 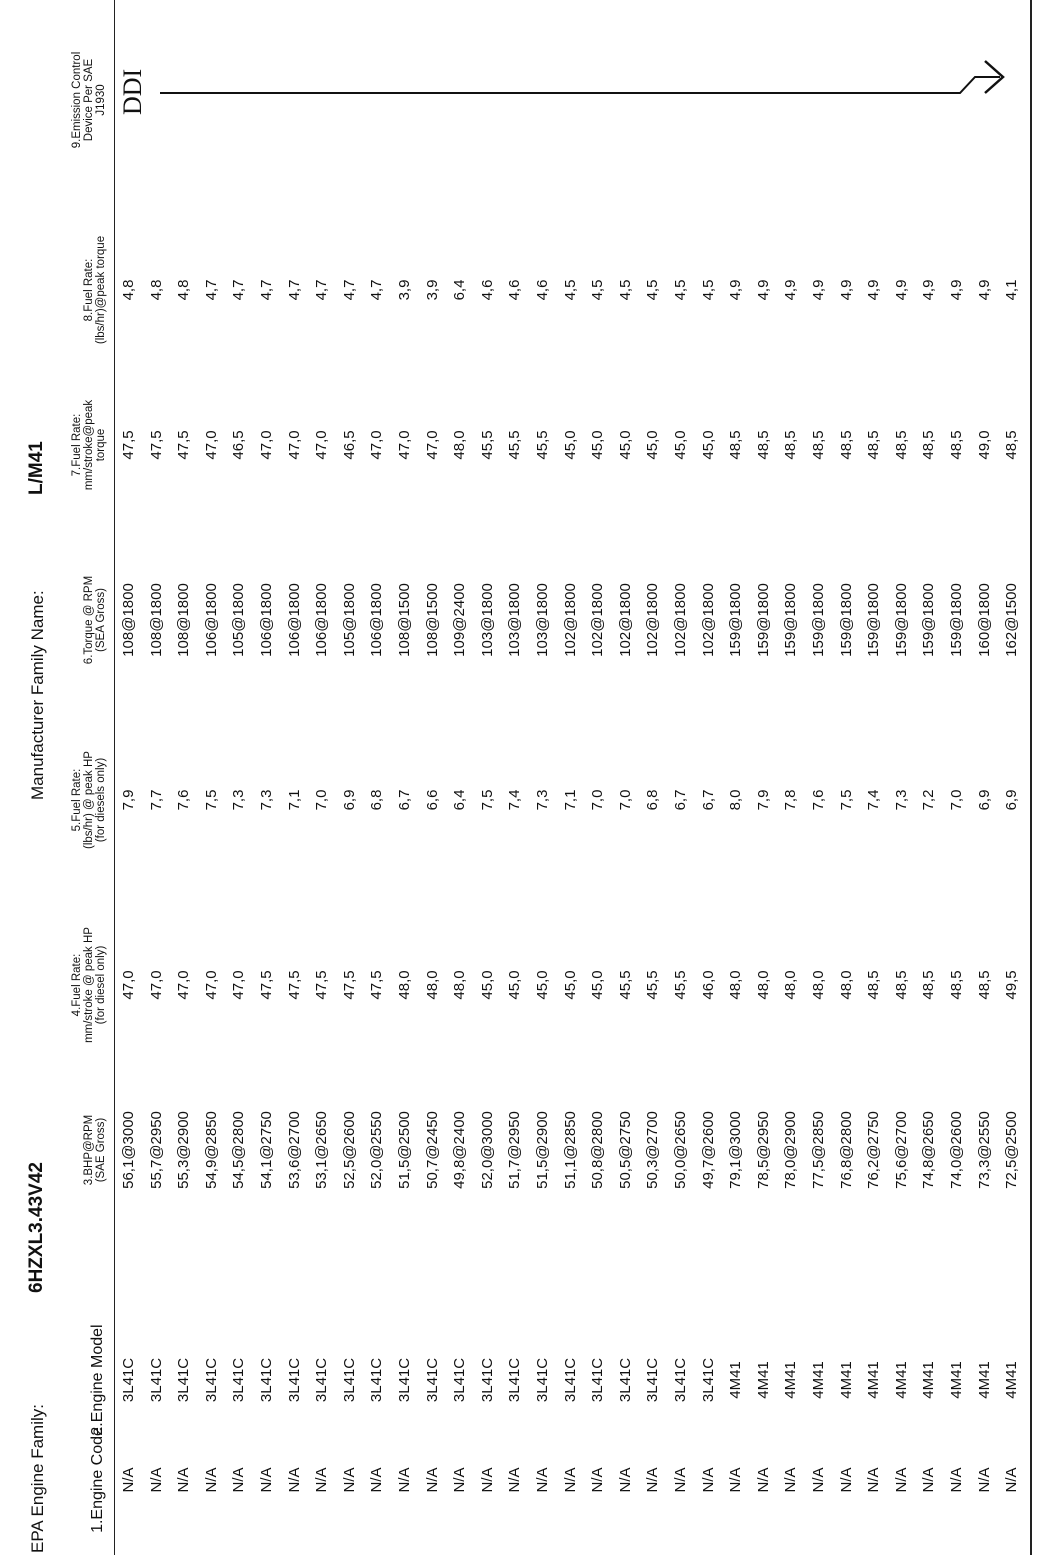 I want to click on table-cell: 106@1800, so click(x=377, y=620).